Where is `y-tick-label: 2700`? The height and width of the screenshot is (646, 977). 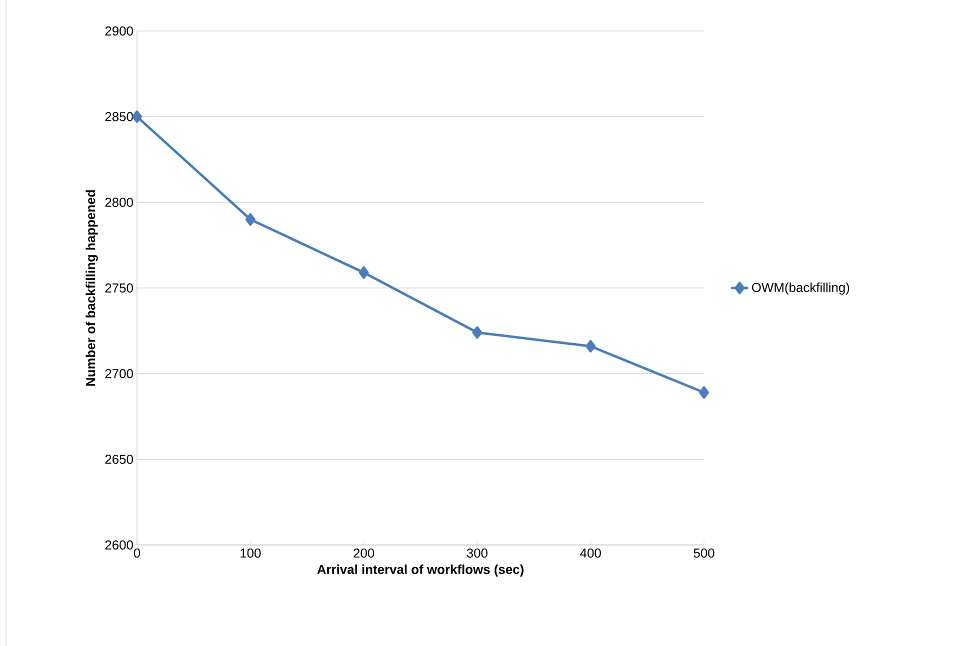
y-tick-label: 2700 is located at coordinates (119, 373).